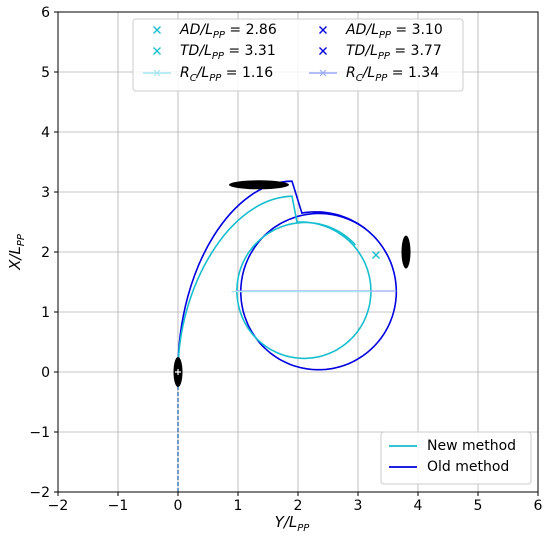 This screenshot has width=550, height=537. I want to click on x-tick-label: 5, so click(478, 506).